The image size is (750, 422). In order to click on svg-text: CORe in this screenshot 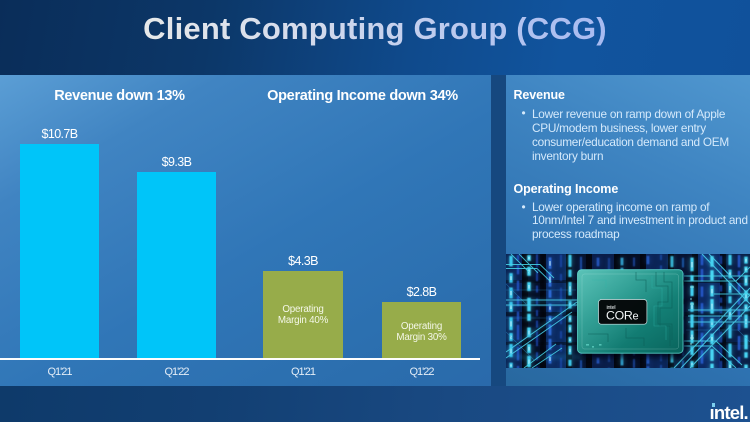, I will do `click(622, 315)`.